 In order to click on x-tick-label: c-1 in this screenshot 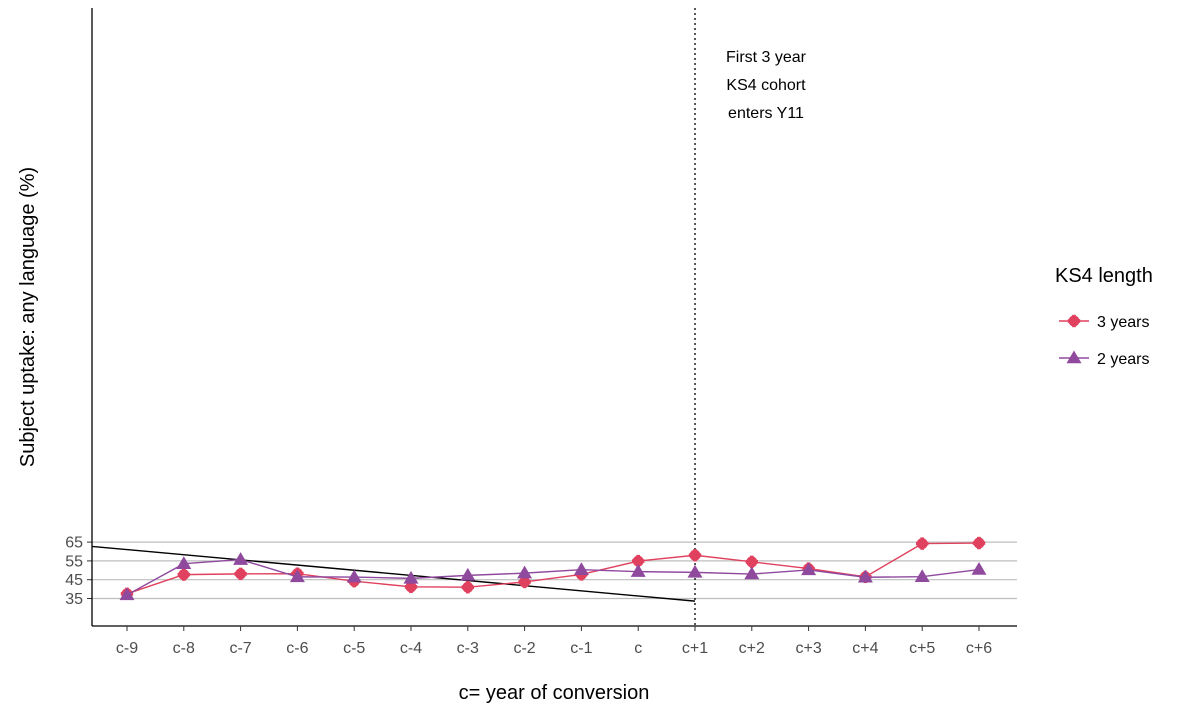, I will do `click(581, 648)`.